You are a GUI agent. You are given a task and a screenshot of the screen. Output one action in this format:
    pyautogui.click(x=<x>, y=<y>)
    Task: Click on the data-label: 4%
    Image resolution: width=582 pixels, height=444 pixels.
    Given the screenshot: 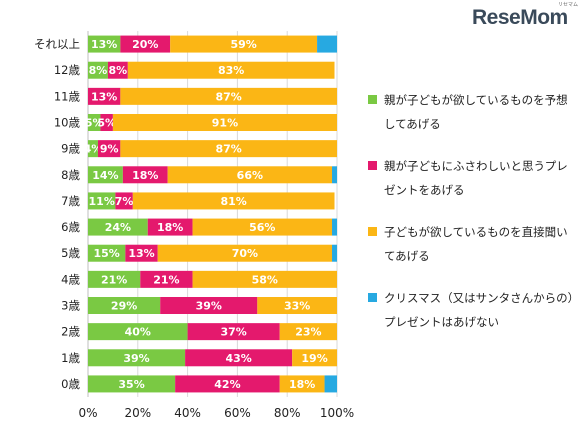 What is the action you would take?
    pyautogui.click(x=93, y=149)
    